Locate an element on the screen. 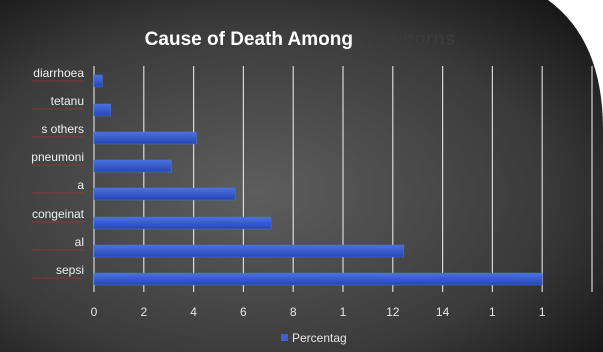 Image resolution: width=603 pixels, height=352 pixels. x-tick-label: 6 is located at coordinates (243, 312).